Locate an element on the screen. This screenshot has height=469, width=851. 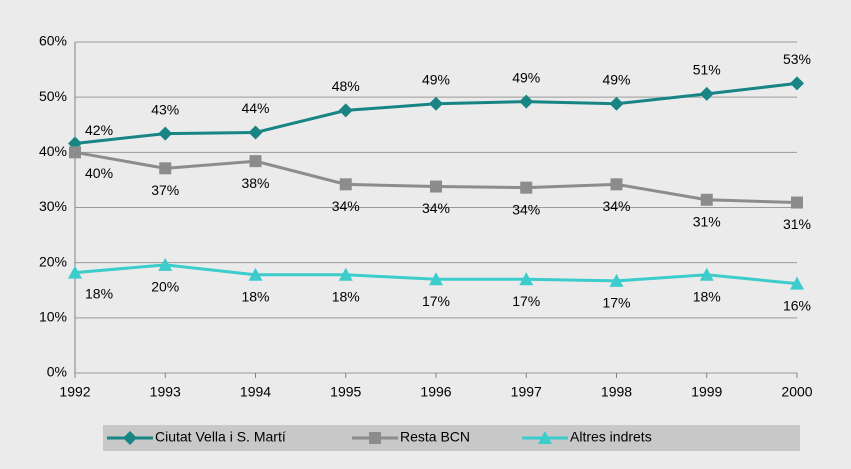
x-tick-label: 1994 is located at coordinates (255, 392).